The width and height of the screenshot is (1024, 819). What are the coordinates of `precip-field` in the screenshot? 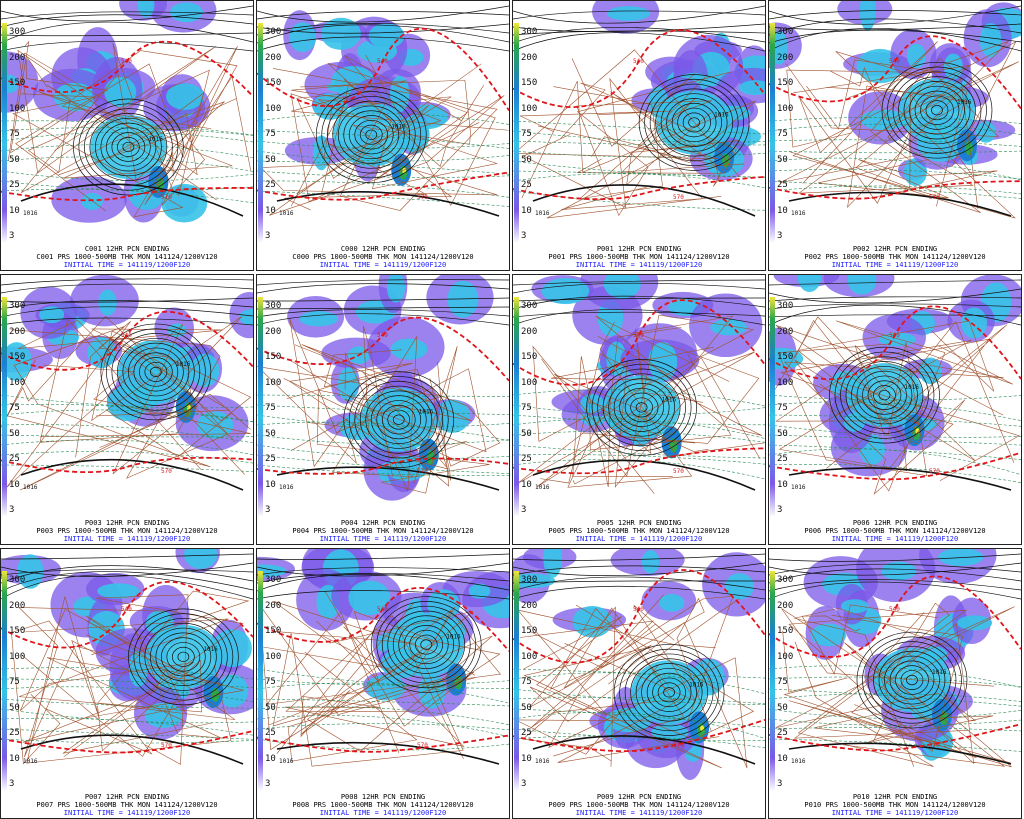 It's located at (127, 363).